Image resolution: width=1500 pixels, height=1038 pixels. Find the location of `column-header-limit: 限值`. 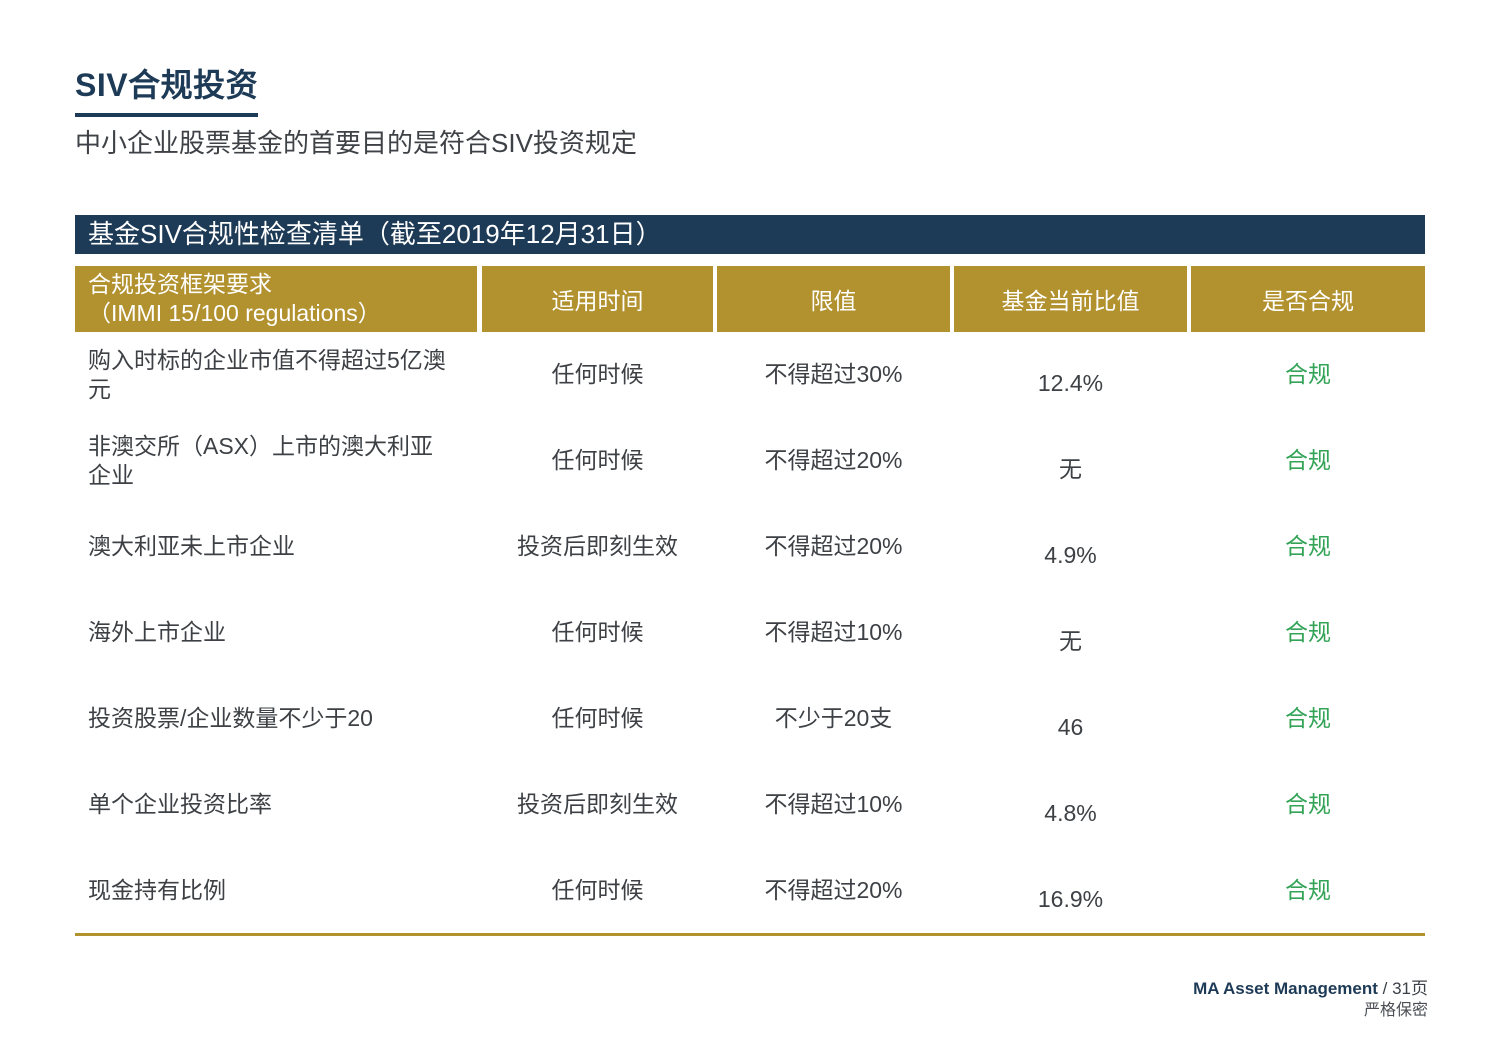

column-header-limit: 限值 is located at coordinates (833, 299).